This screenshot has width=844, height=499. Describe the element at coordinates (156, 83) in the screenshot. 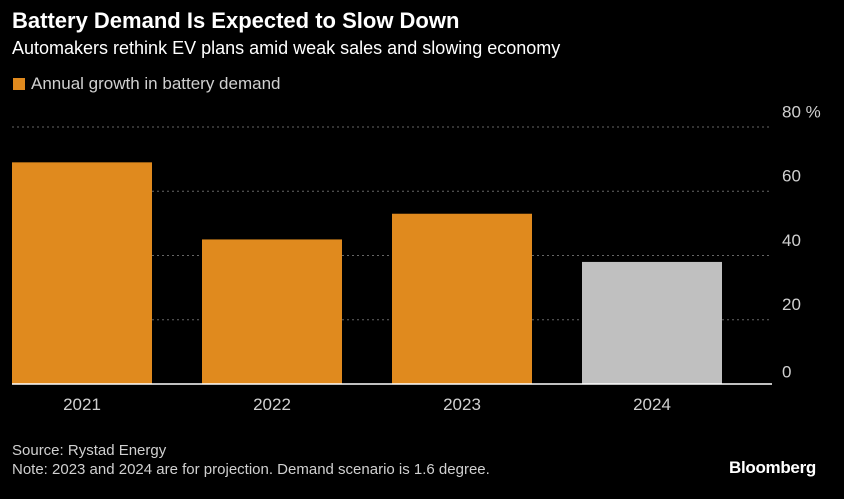

I see `legend-label: Annual growth in battery demand` at that location.